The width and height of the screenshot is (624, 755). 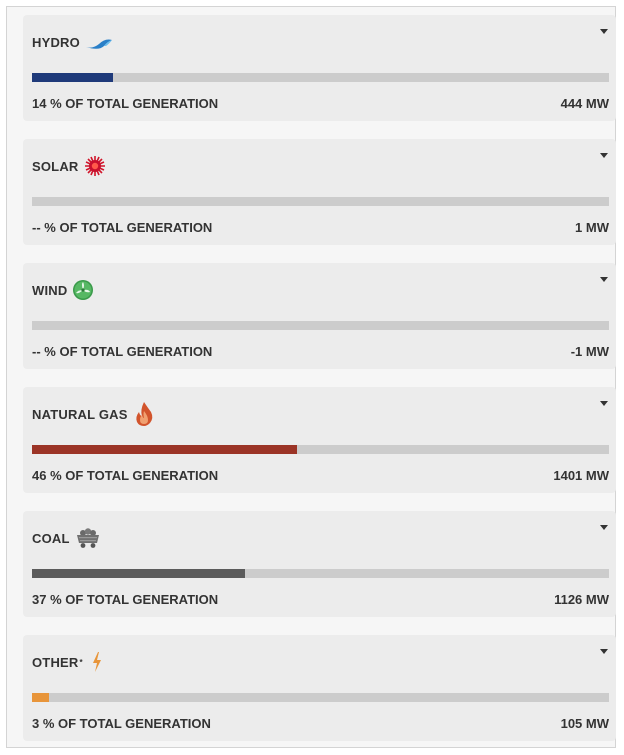 What do you see at coordinates (144, 414) in the screenshot?
I see `flame-icon` at bounding box center [144, 414].